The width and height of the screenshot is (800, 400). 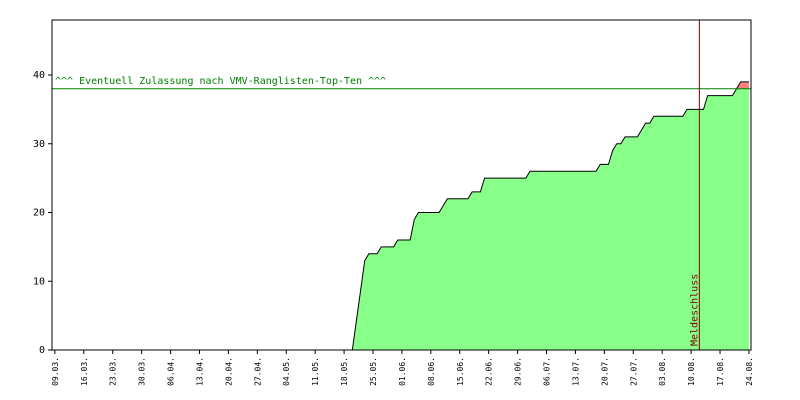 I want to click on x-tick-label: 29.06., so click(x=518, y=371).